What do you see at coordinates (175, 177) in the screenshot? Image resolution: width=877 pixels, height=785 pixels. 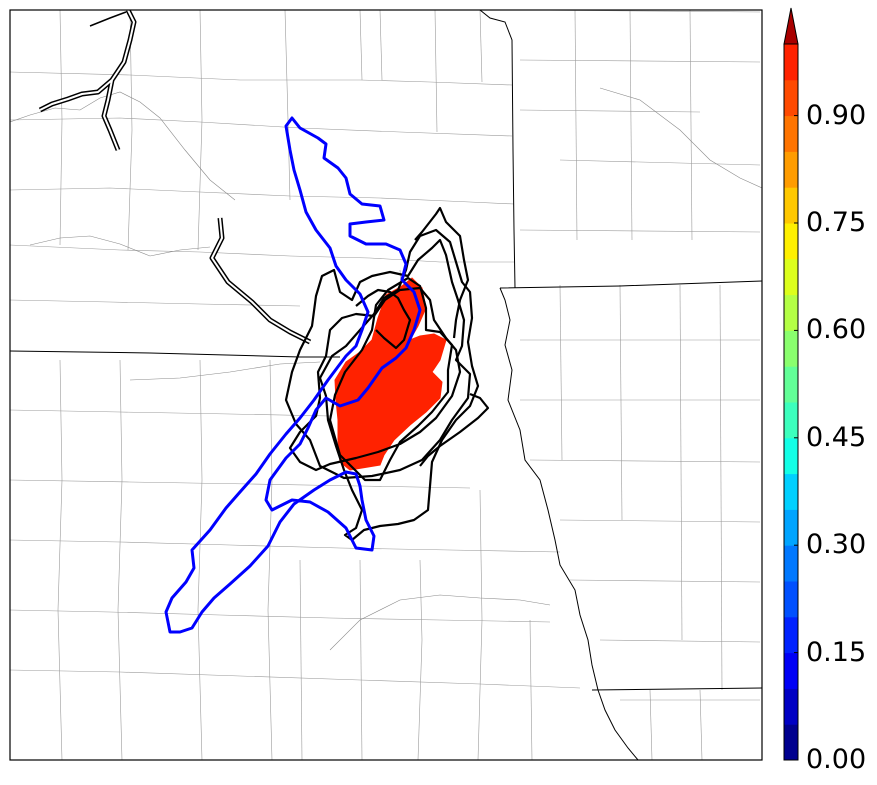 I see `major-river` at bounding box center [175, 177].